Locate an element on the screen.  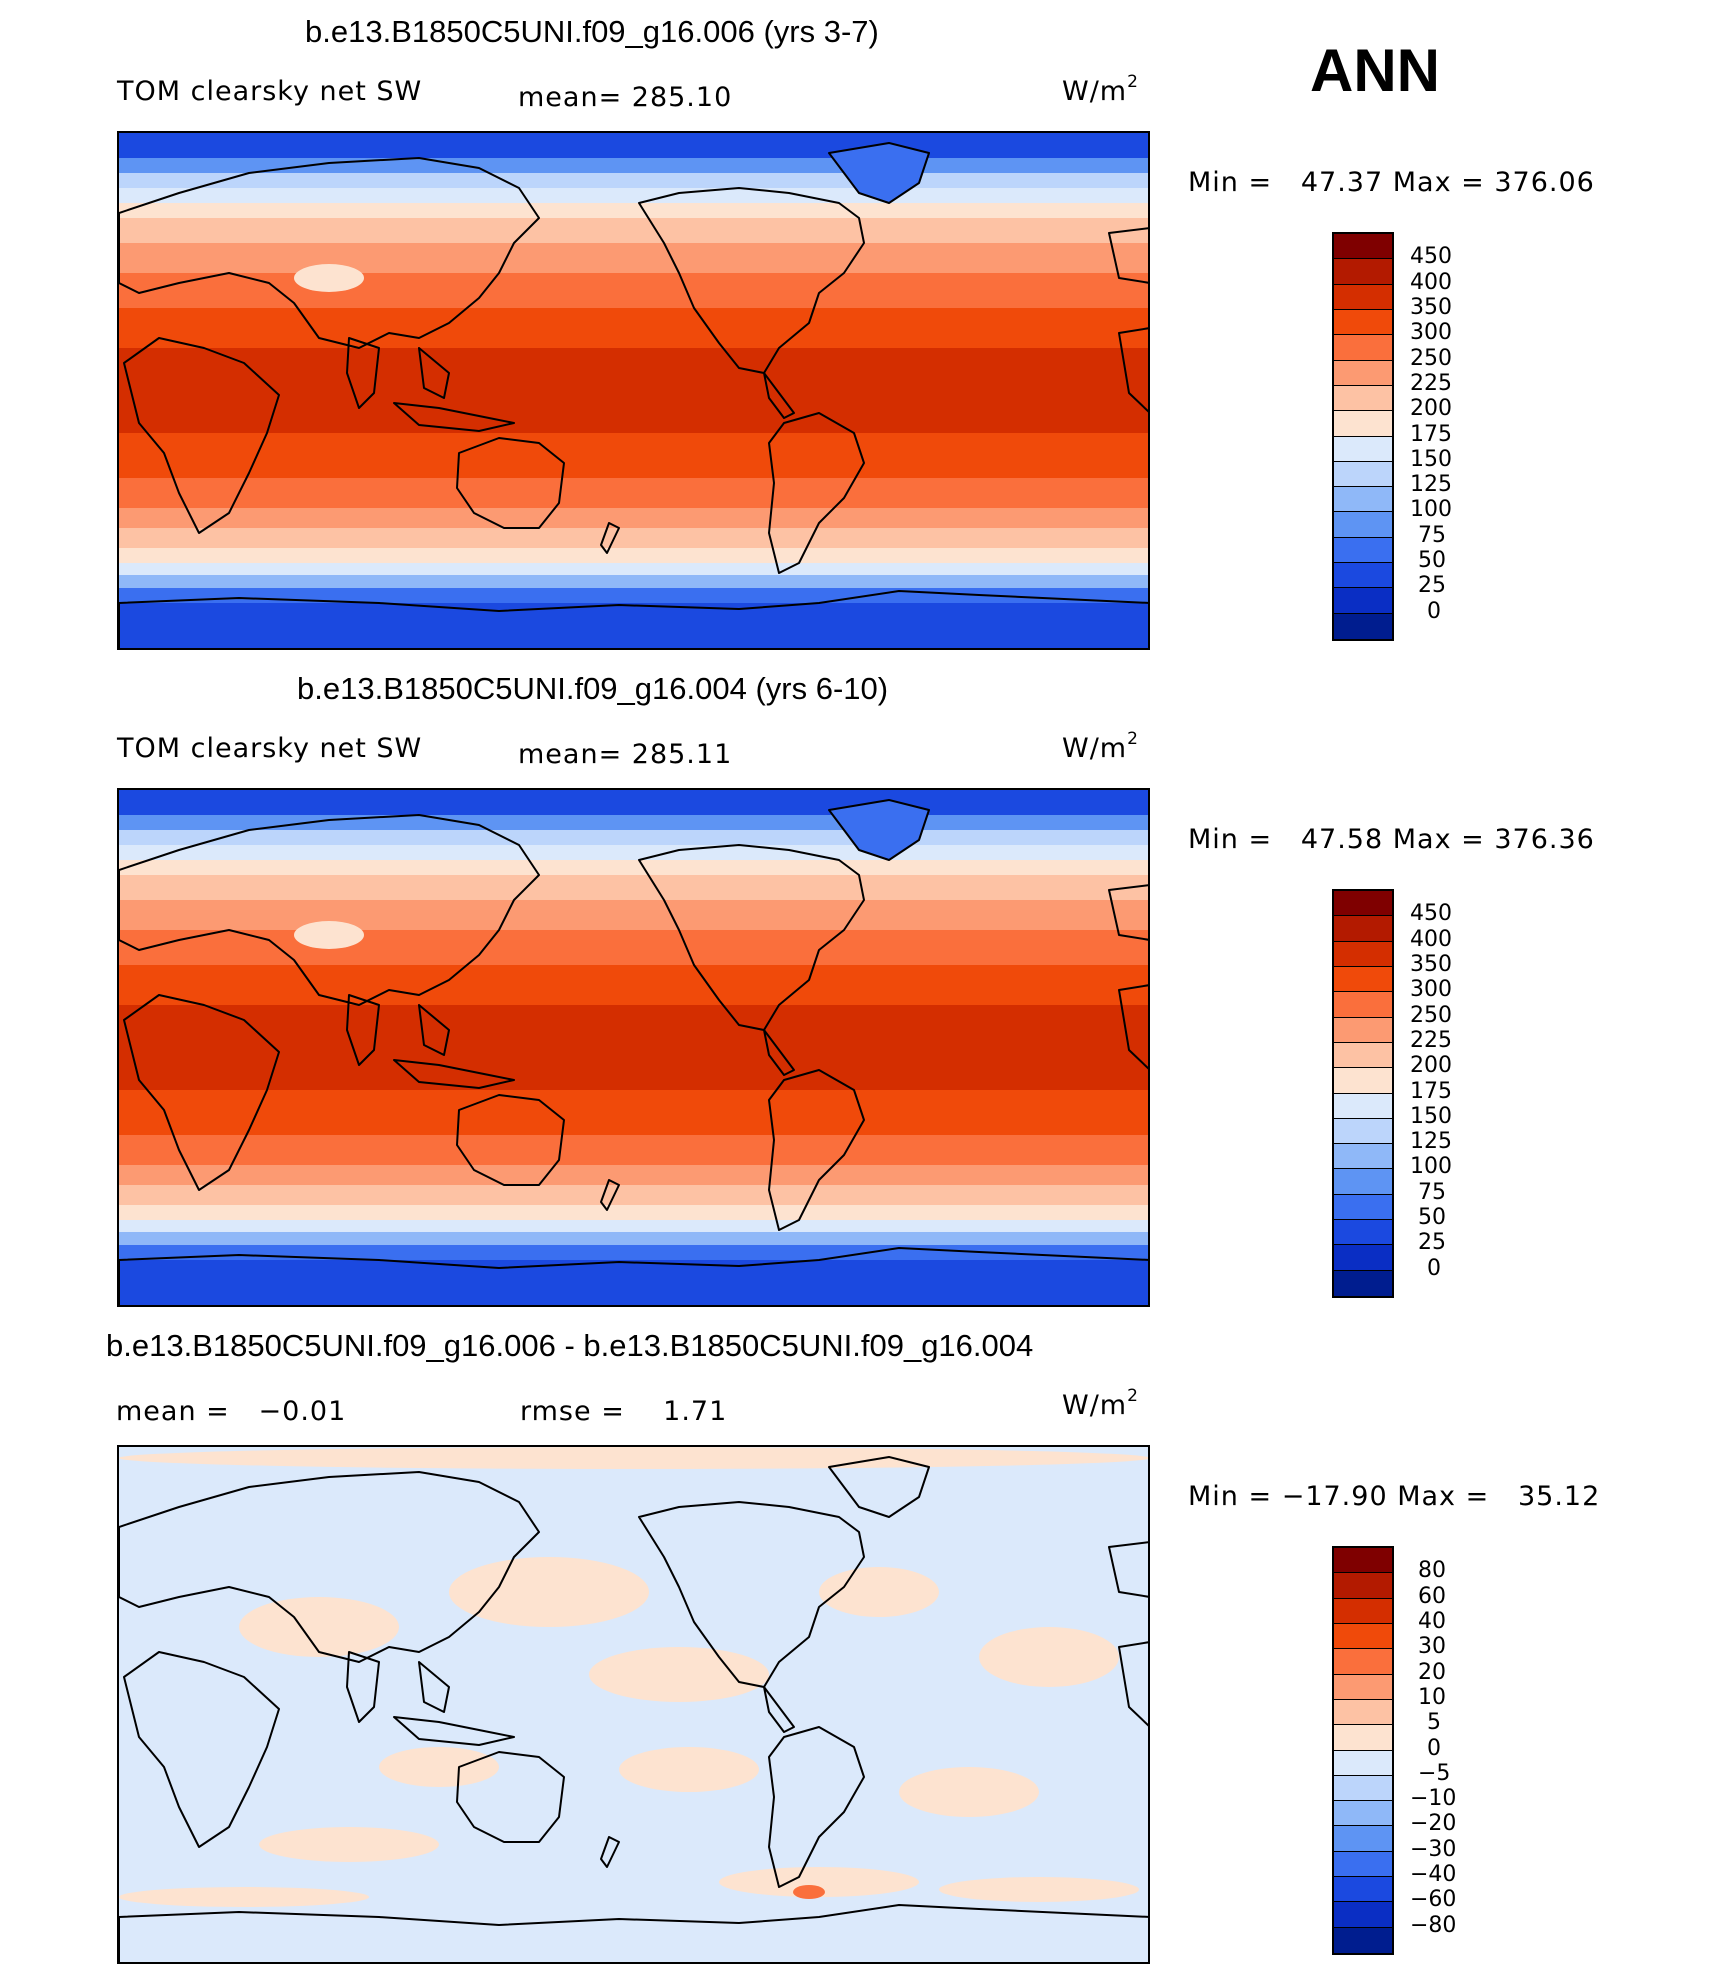
season-label: ANN is located at coordinates (1375, 70).